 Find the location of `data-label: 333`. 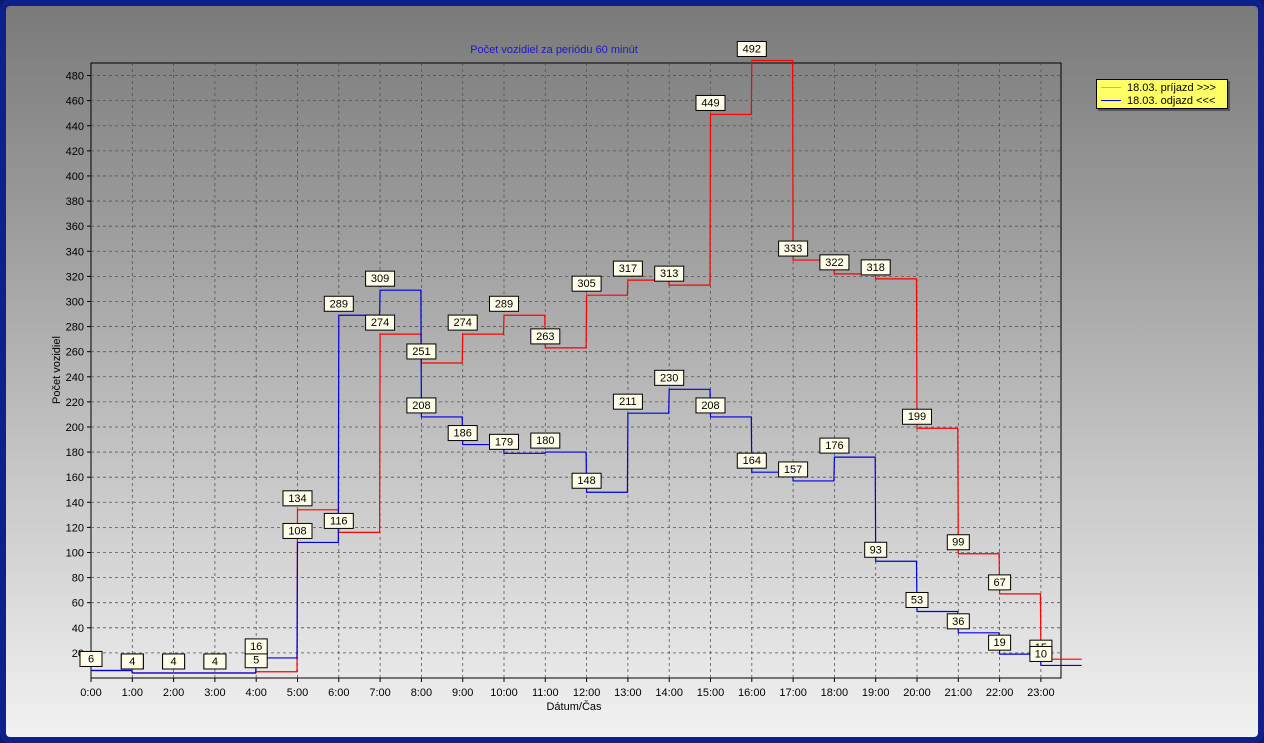

data-label: 333 is located at coordinates (793, 248).